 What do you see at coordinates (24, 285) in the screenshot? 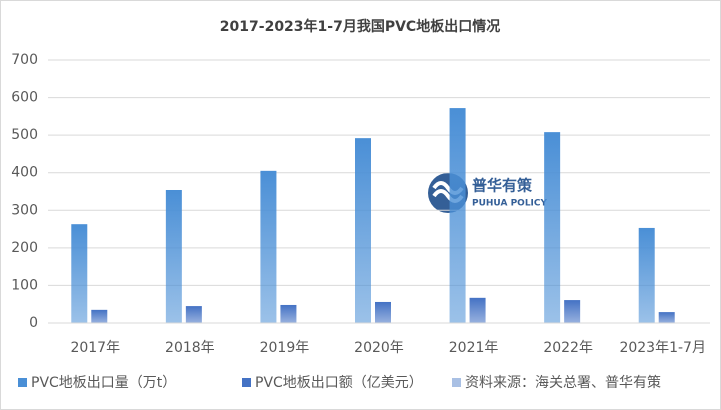
I see `y-tick-label: 100` at bounding box center [24, 285].